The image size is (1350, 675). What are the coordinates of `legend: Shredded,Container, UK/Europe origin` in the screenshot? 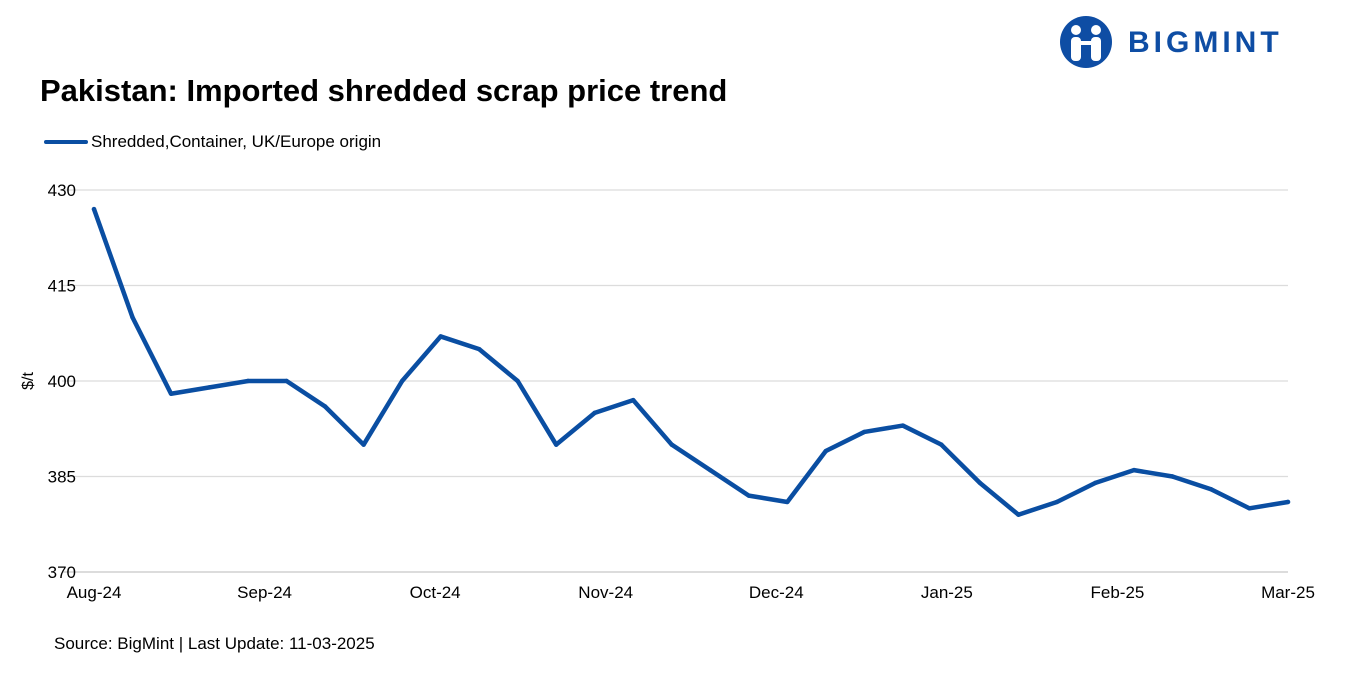 It's located at (212, 142).